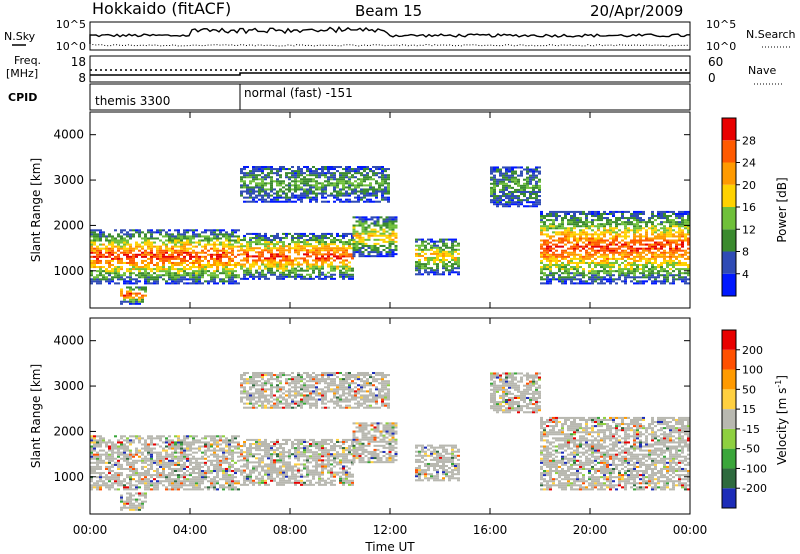 This screenshot has height=554, width=800. What do you see at coordinates (749, 389) in the screenshot?
I see `colorbar-tick-label: 50` at bounding box center [749, 389].